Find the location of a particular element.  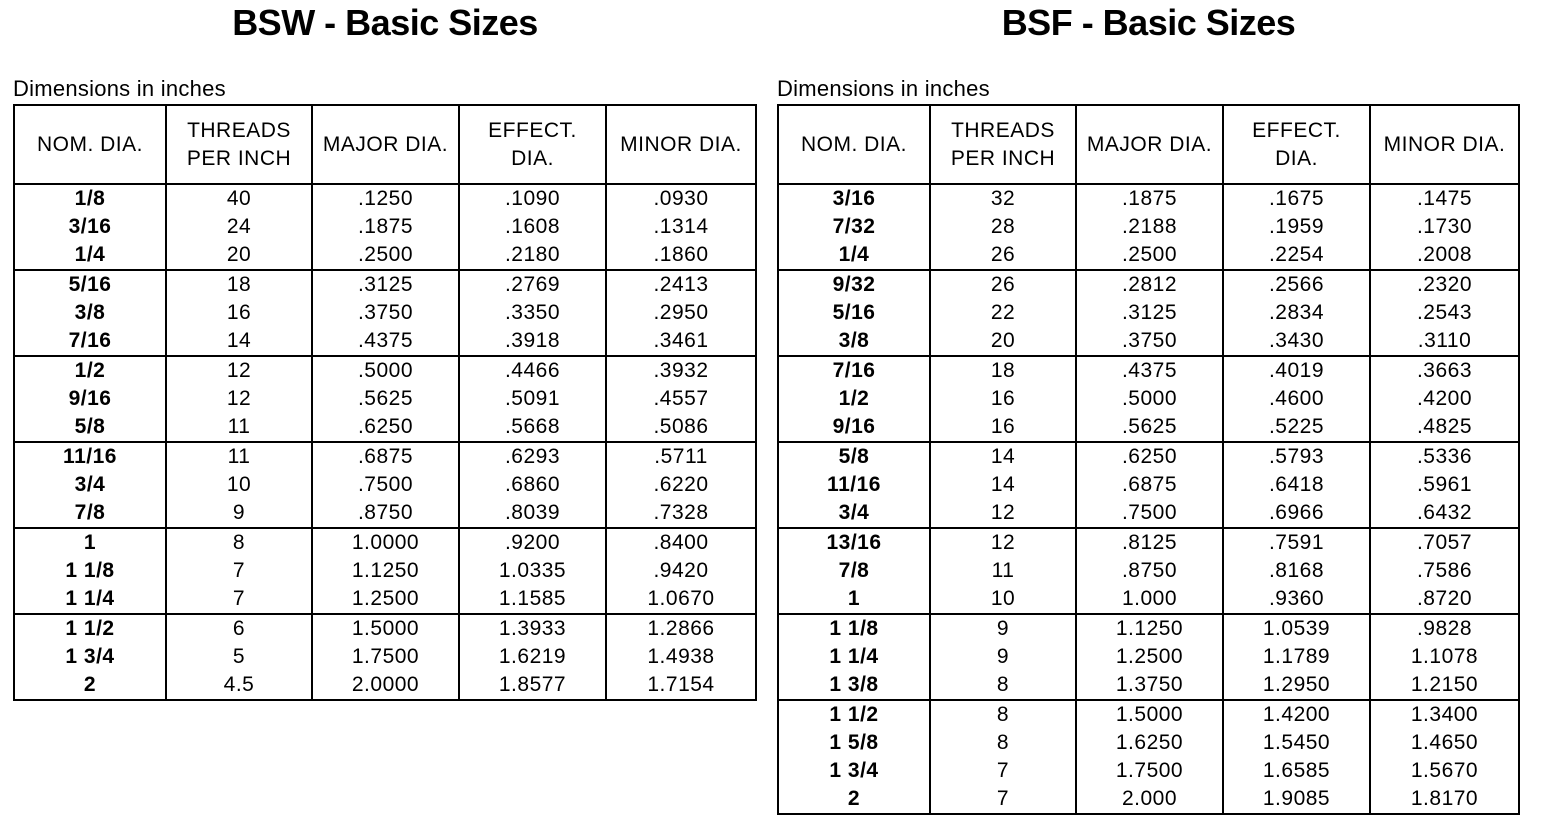

value-cell: .8168 is located at coordinates (1296, 571).